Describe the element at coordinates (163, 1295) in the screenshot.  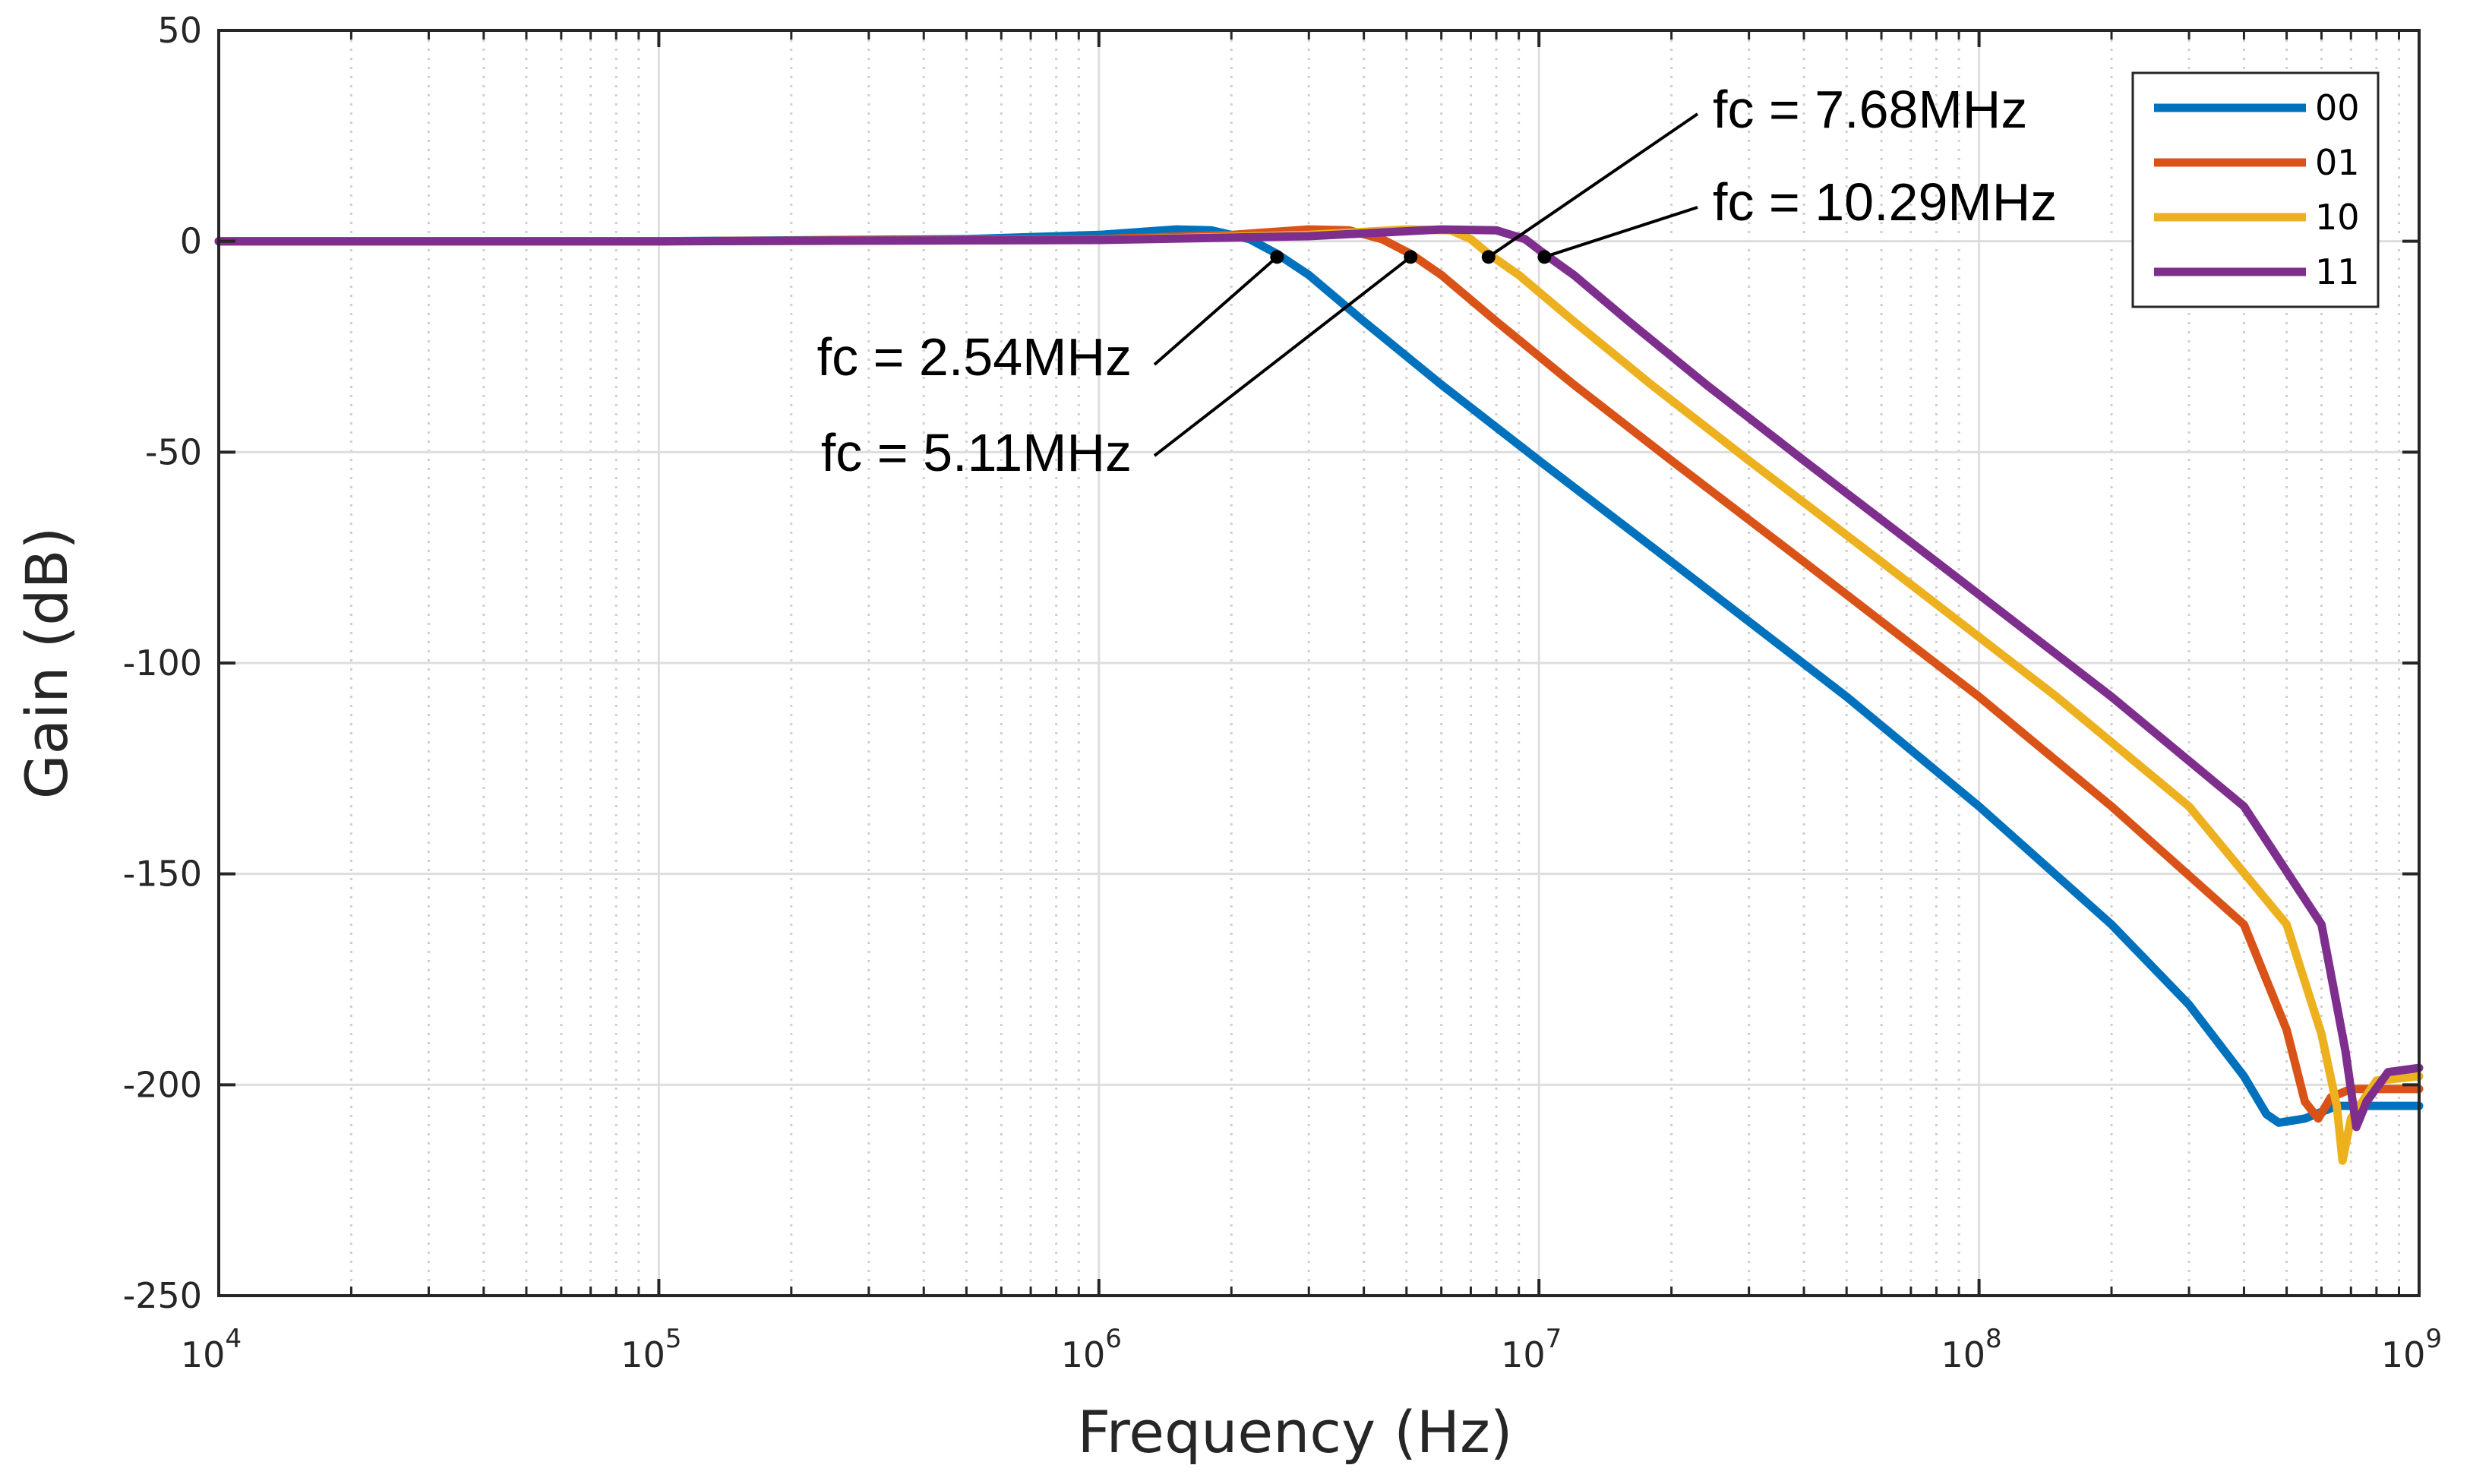
I see `y-tick-label: -250` at that location.